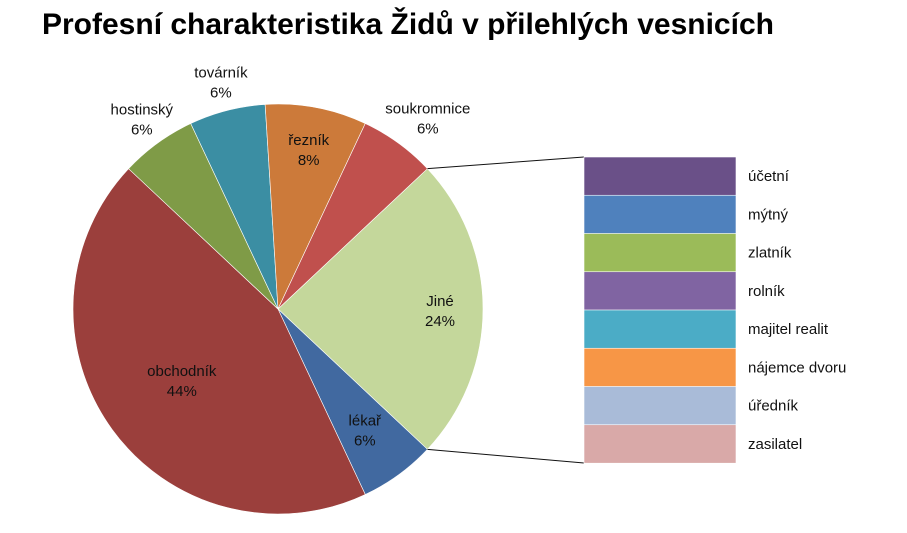  What do you see at coordinates (660, 367) in the screenshot?
I see `breakdown-segment-najemce-dvoru` at bounding box center [660, 367].